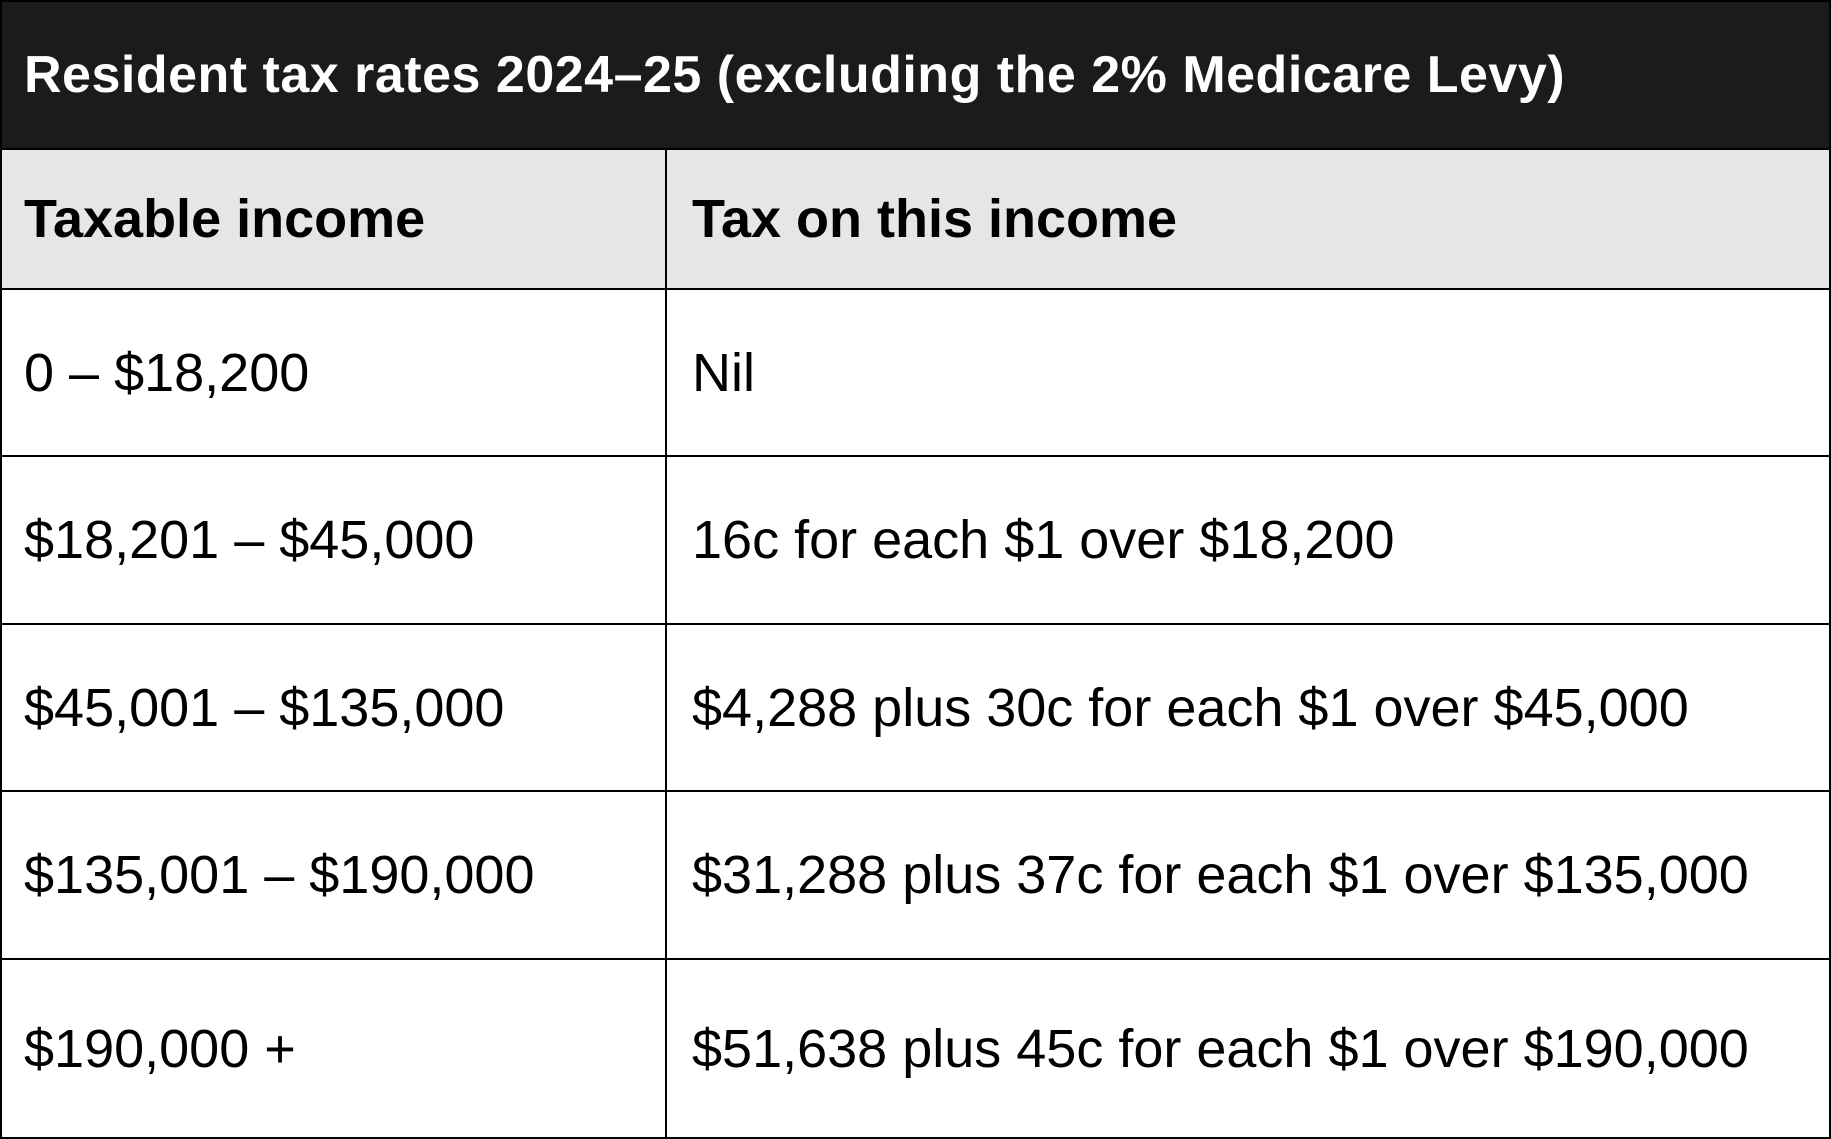  Describe the element at coordinates (1247, 219) in the screenshot. I see `column-header-tax-on-income: Tax on this income` at that location.